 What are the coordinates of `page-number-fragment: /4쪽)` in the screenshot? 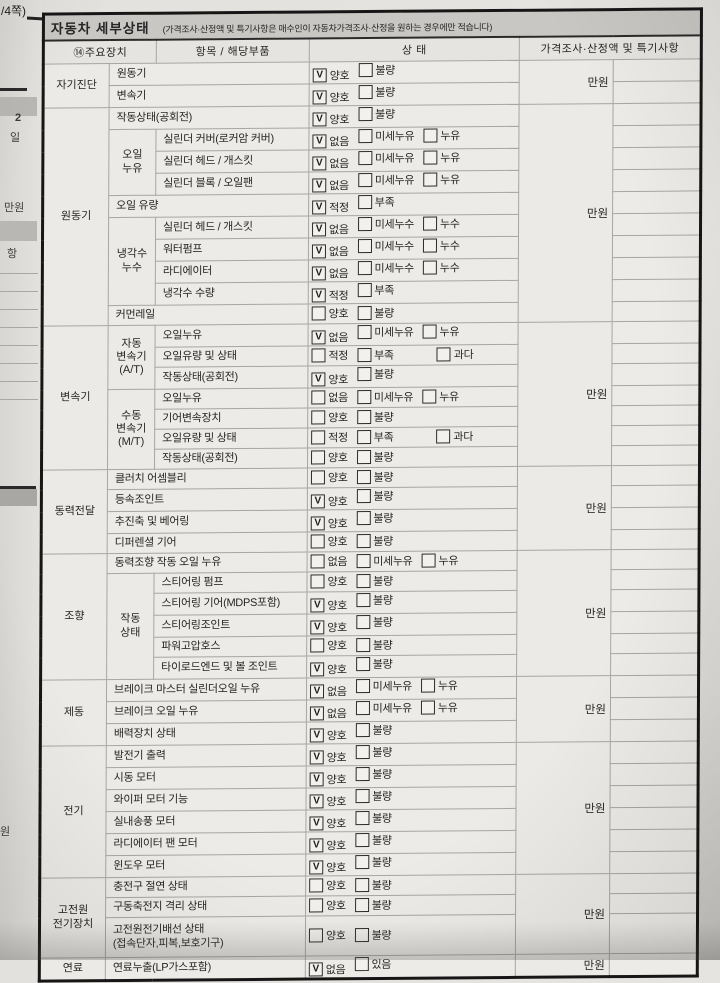 It's located at (14, 11).